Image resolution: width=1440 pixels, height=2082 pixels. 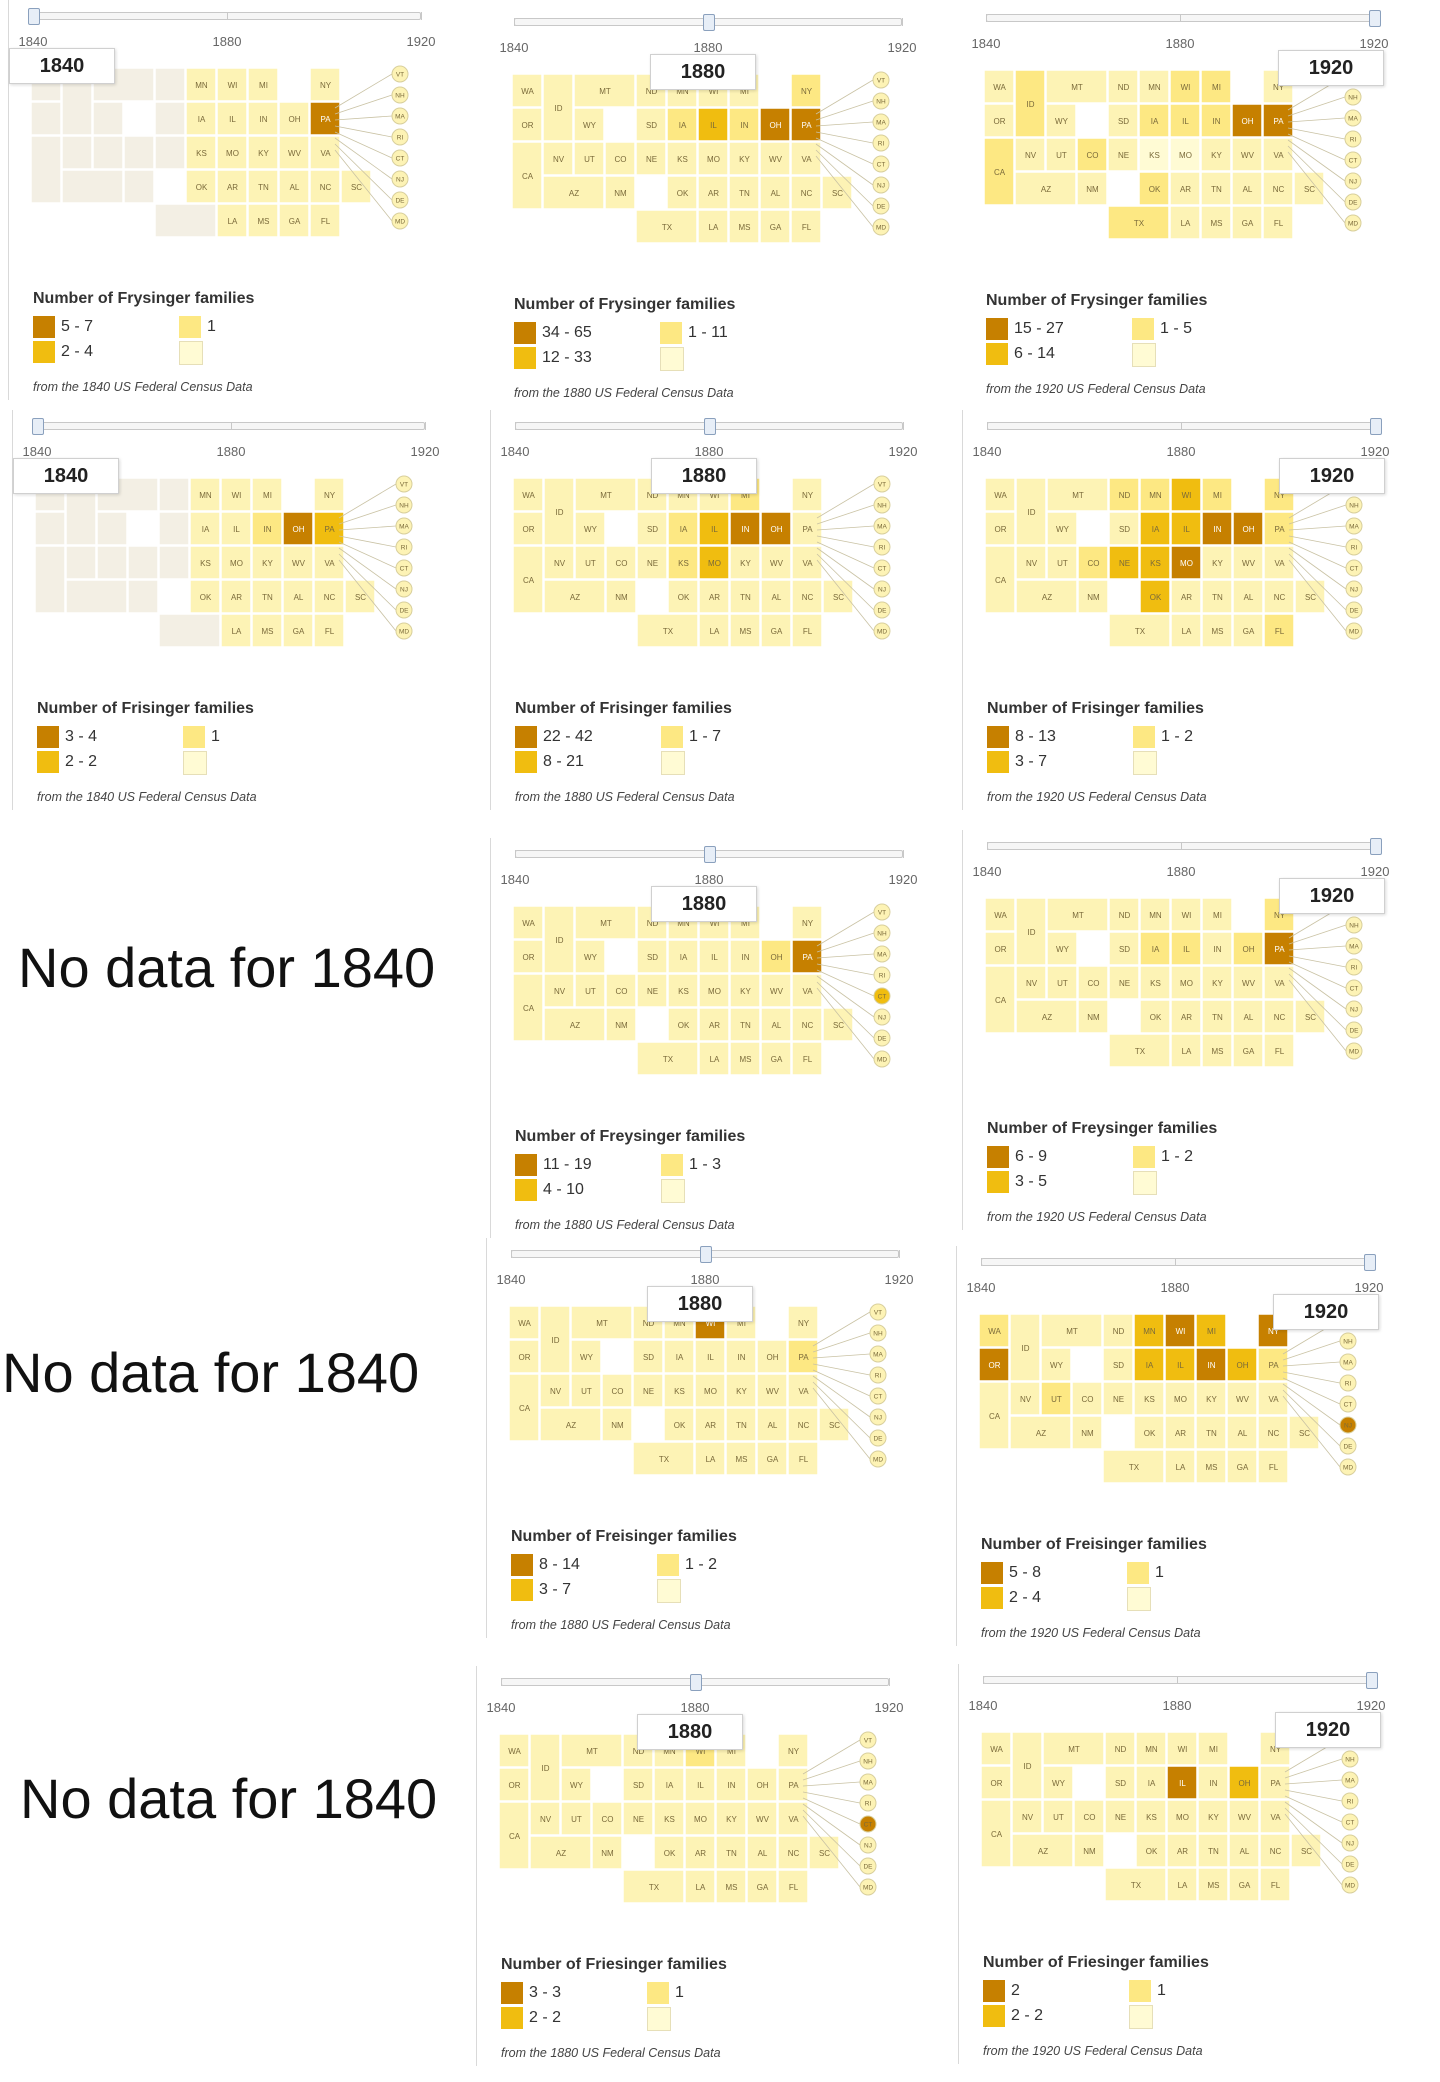 I want to click on state-ky, so click(x=741, y=1390).